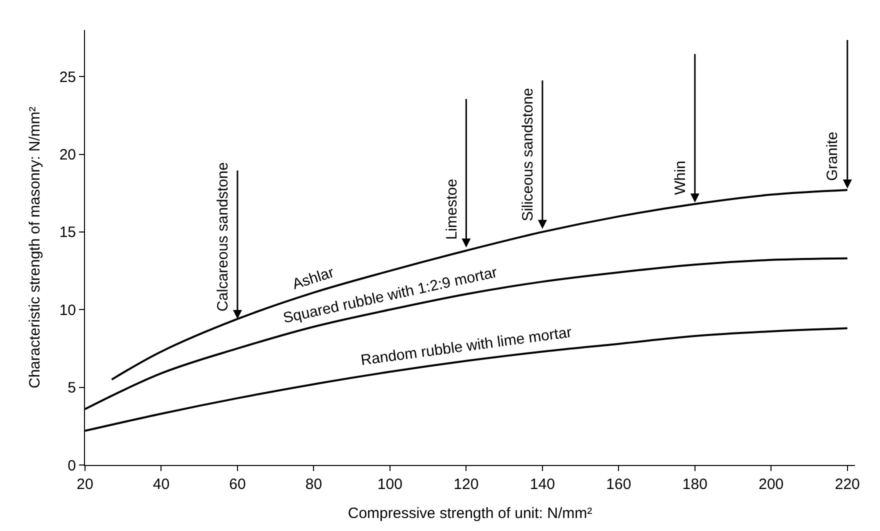  Describe the element at coordinates (680, 177) in the screenshot. I see `annotation: Whin` at that location.